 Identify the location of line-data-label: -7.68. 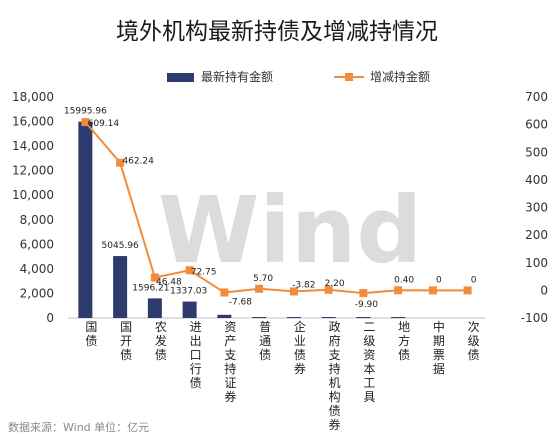
(241, 302).